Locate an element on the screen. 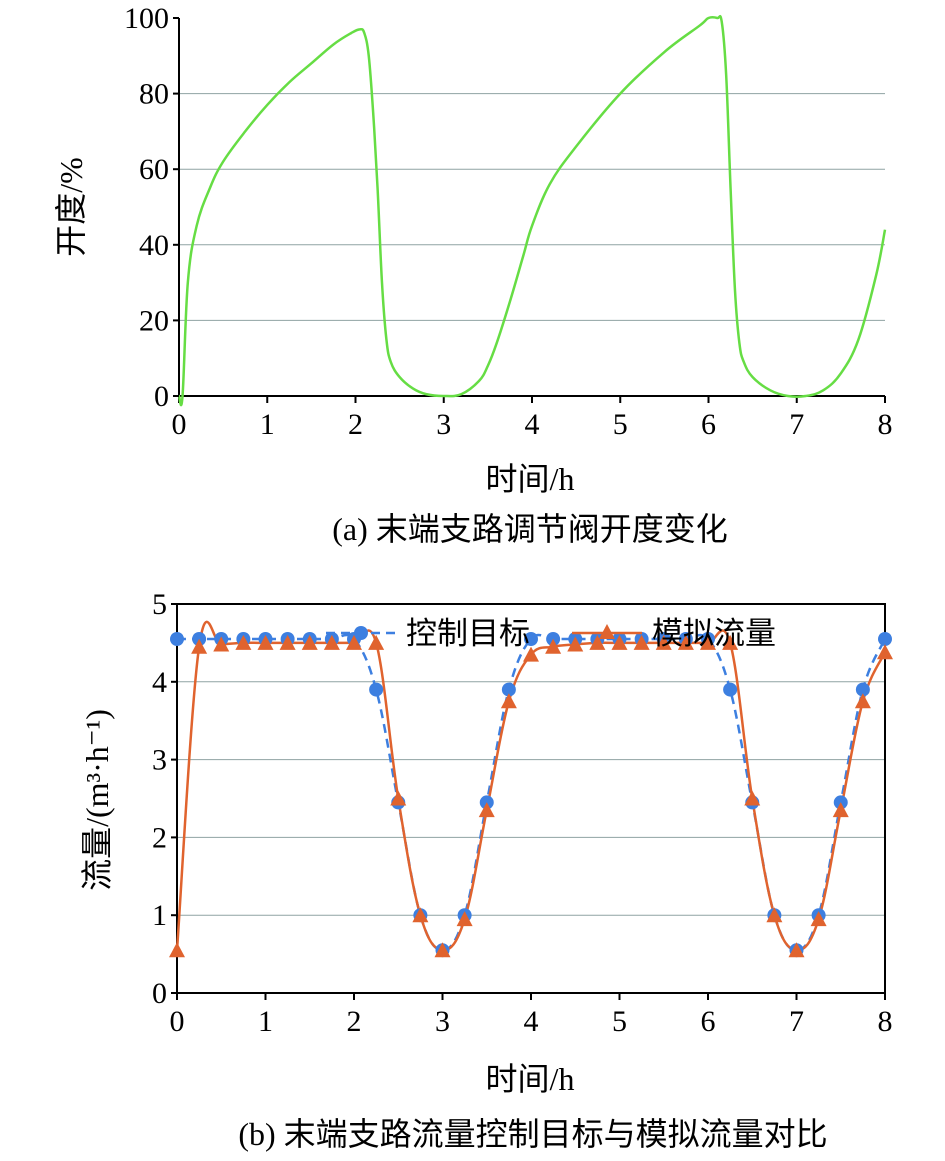 This screenshot has width=945, height=1161. chart-a-x-tick-labels: 0 1 2 3 4 5 6 7 8 is located at coordinates (532, 424).